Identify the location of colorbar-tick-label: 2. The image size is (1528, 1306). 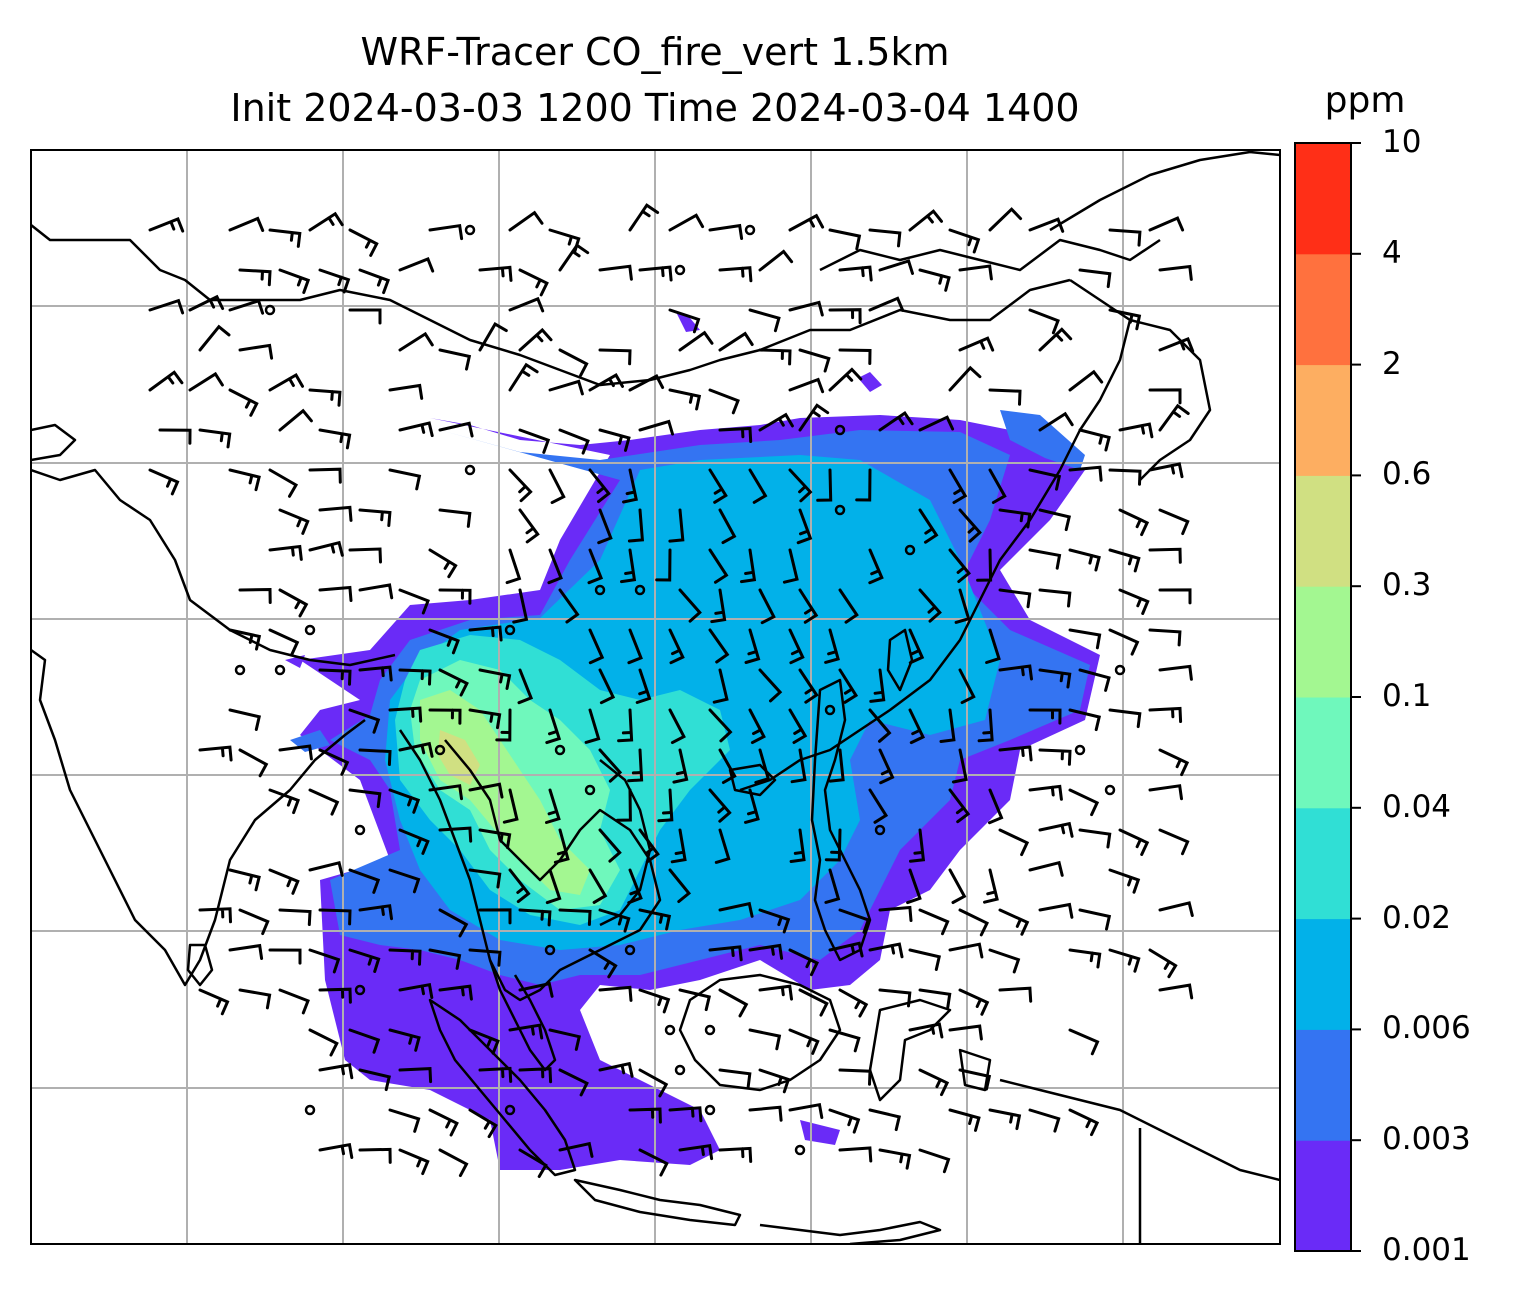
(1392, 363).